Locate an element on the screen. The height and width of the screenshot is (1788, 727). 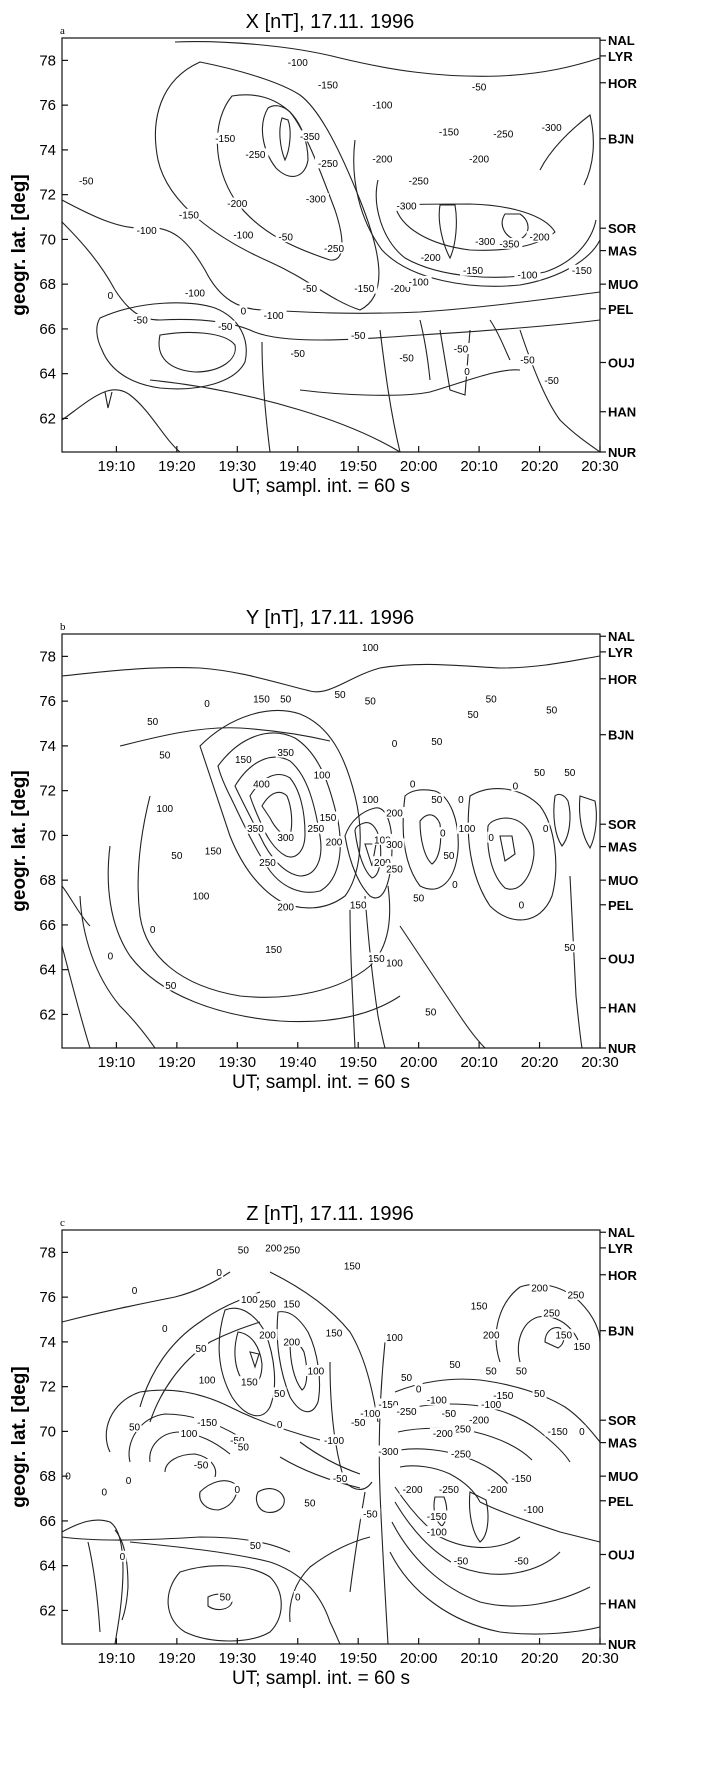
contour-value-label: 150 is located at coordinates (479, 1306).